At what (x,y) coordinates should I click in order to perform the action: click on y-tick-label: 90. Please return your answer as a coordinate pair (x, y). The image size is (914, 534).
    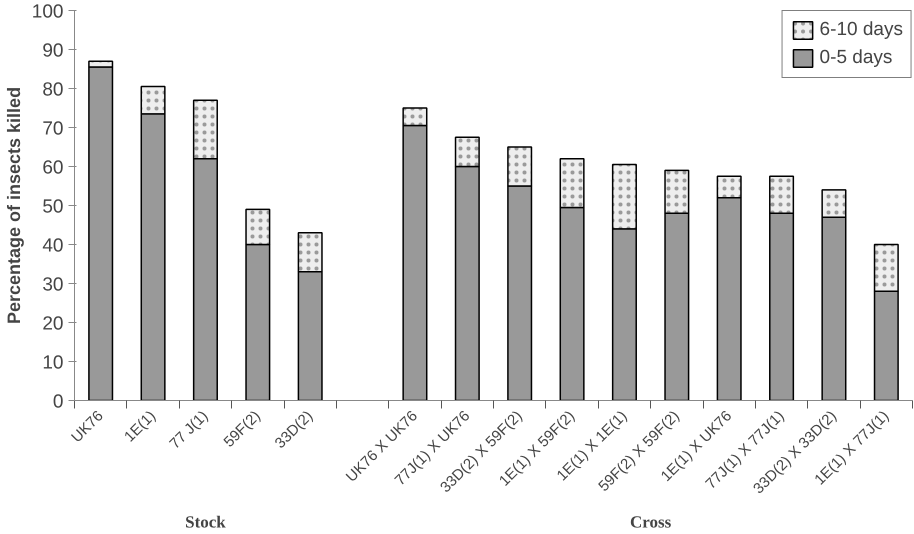
    Looking at the image, I should click on (53, 51).